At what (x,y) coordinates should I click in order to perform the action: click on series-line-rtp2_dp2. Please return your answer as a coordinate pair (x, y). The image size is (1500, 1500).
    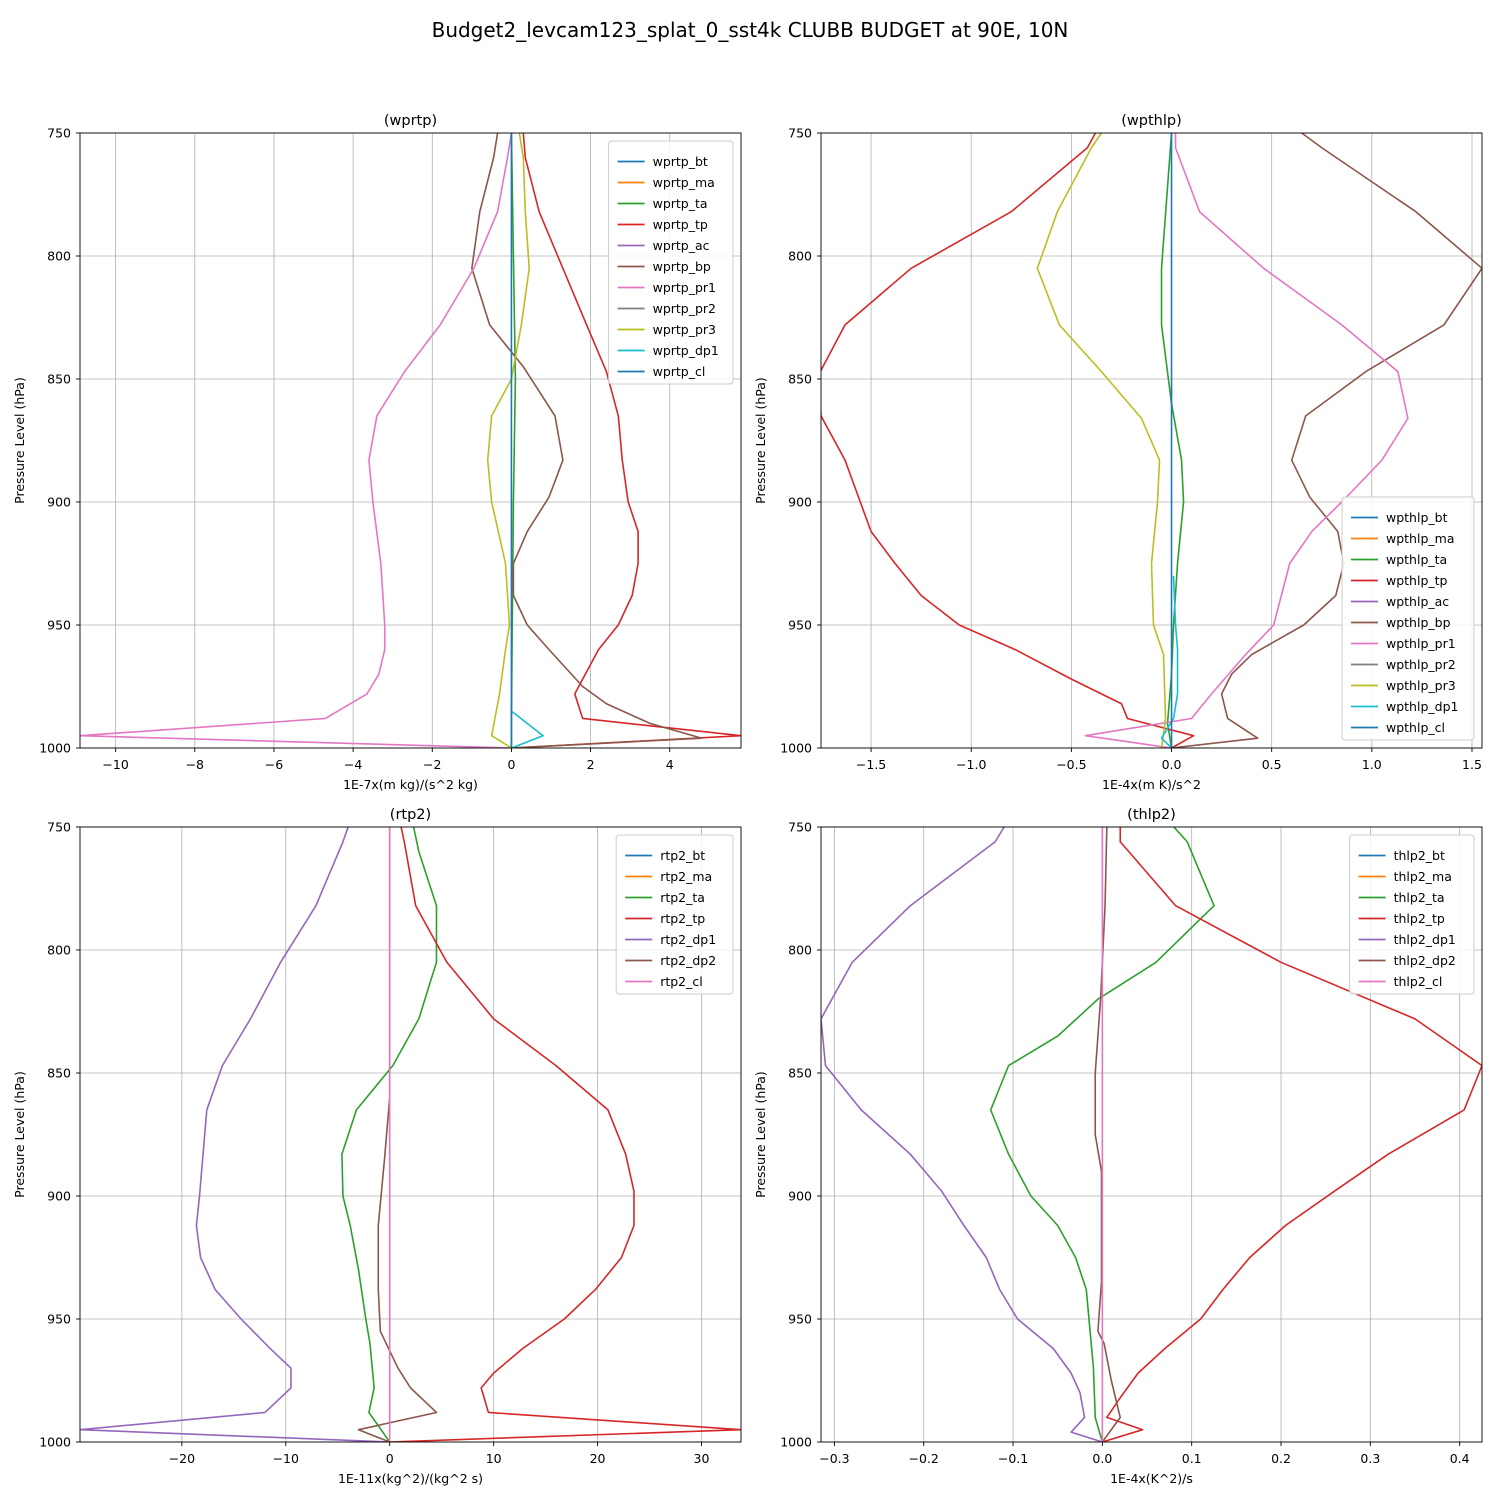
    Looking at the image, I should click on (397, 1134).